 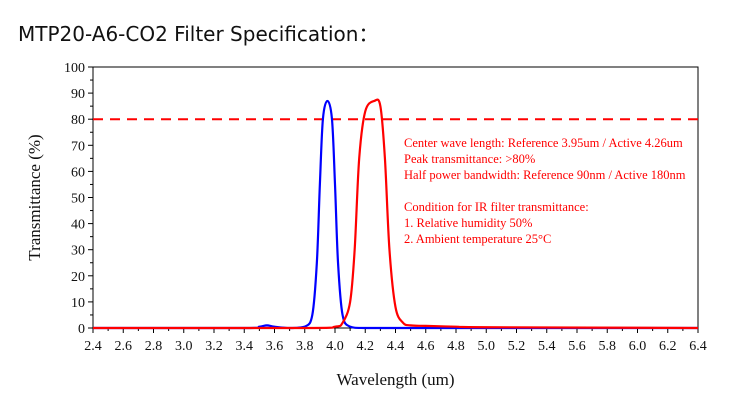 What do you see at coordinates (395, 379) in the screenshot?
I see `x-axis-label: Wavelength (um)` at bounding box center [395, 379].